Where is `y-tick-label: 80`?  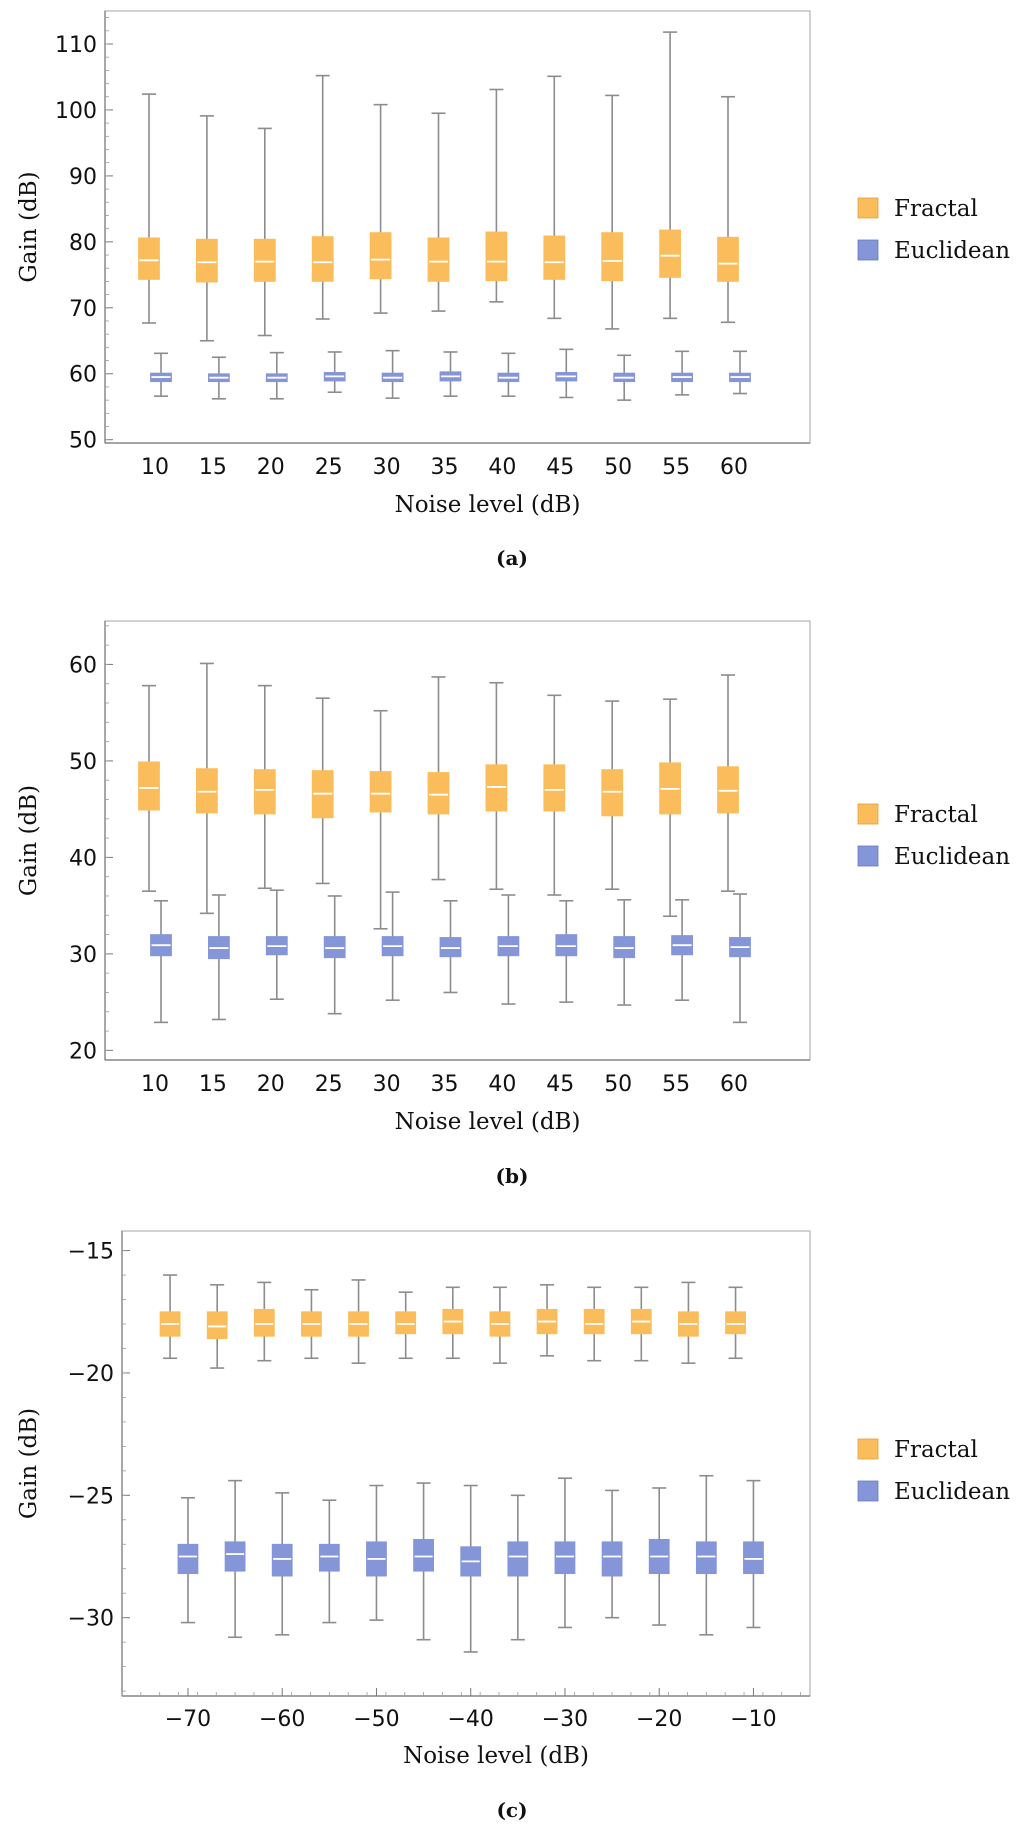
y-tick-label: 80 is located at coordinates (83, 243).